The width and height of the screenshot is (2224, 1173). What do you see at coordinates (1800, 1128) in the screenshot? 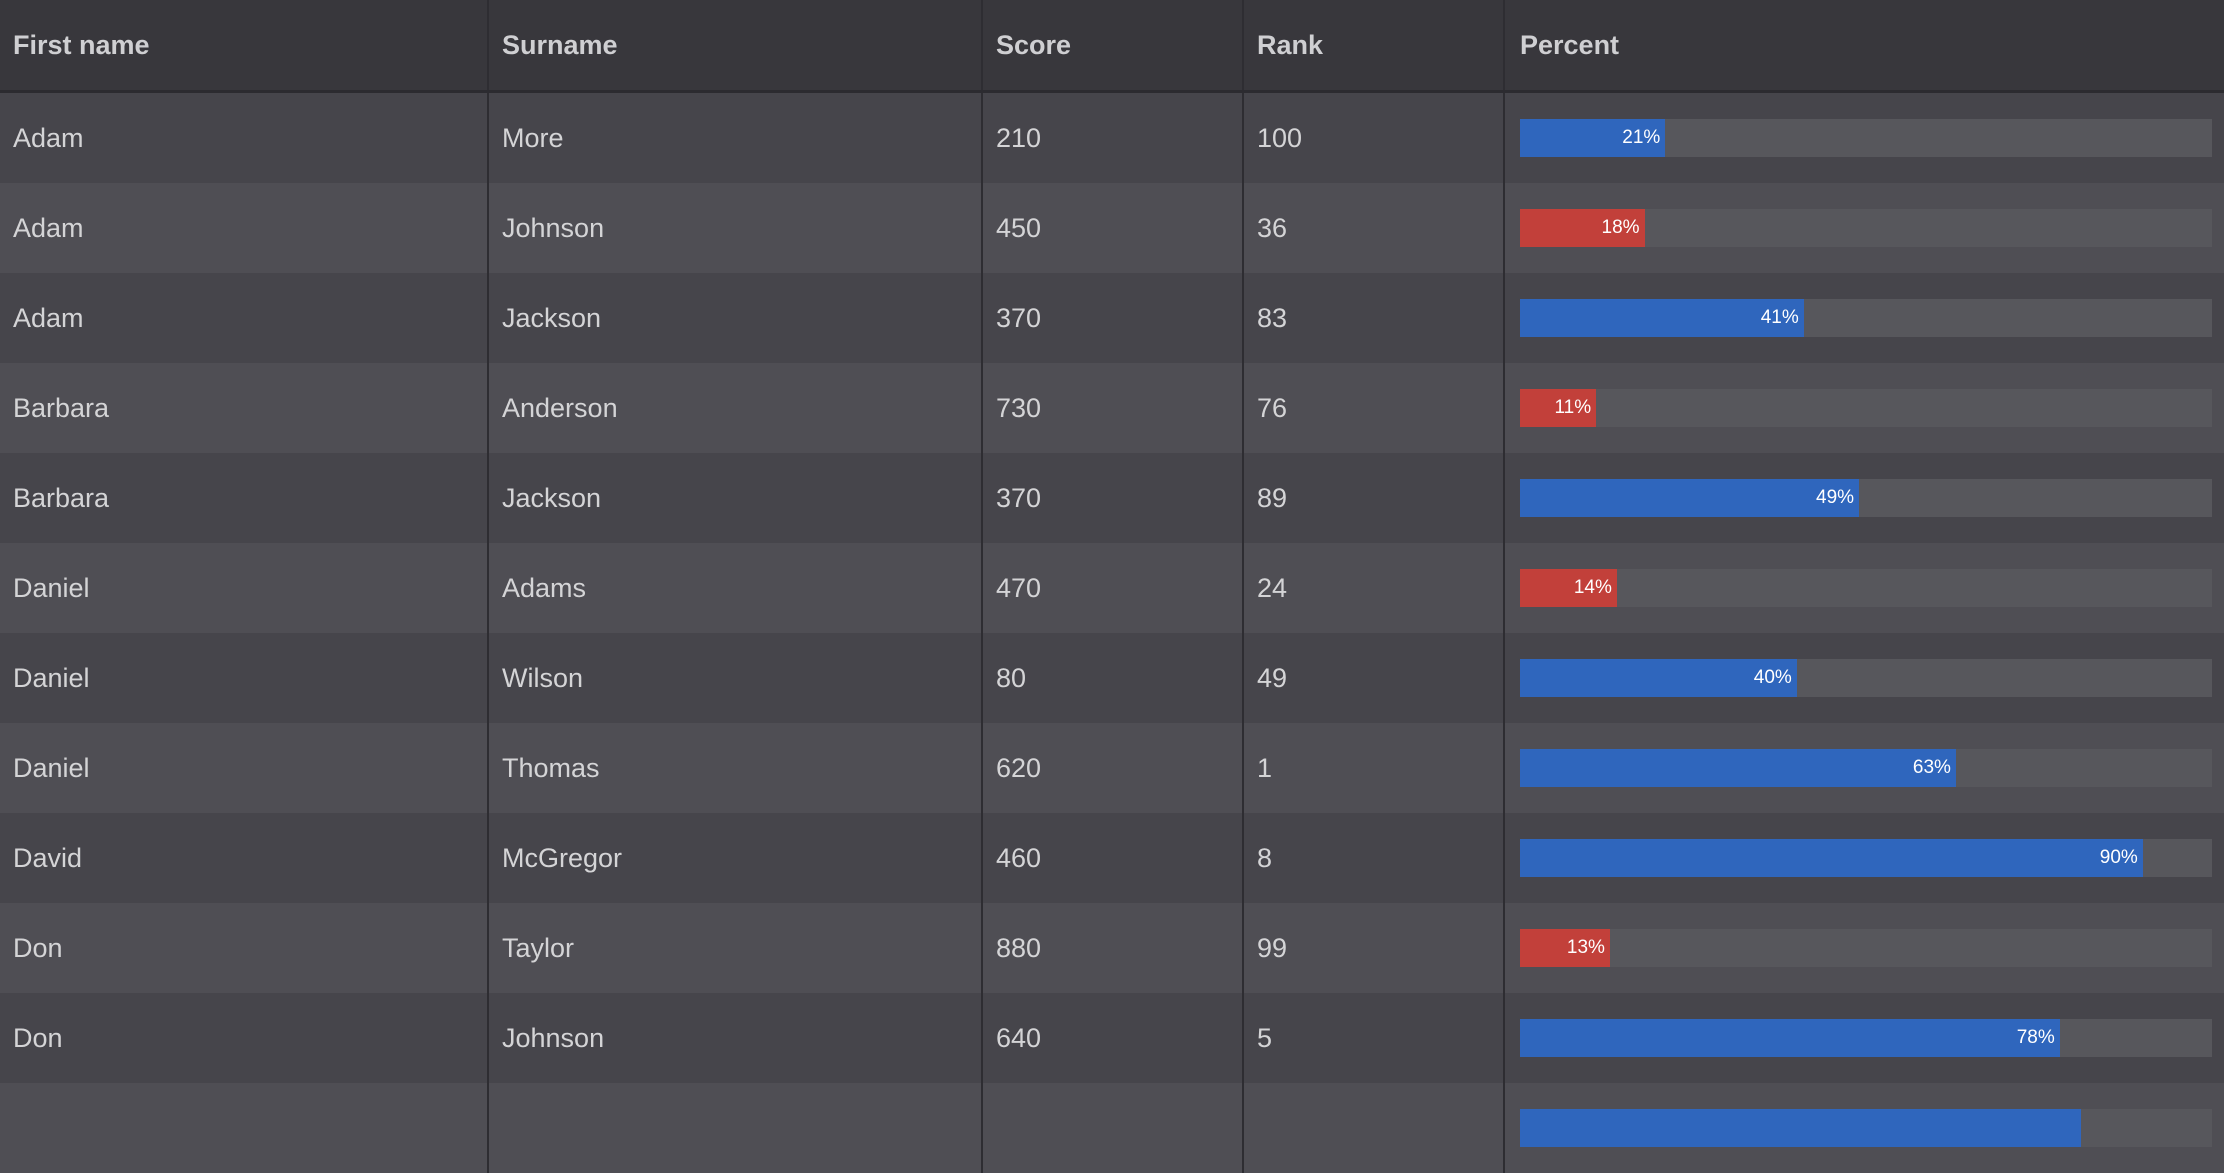
I see `percent-bar-fill` at bounding box center [1800, 1128].